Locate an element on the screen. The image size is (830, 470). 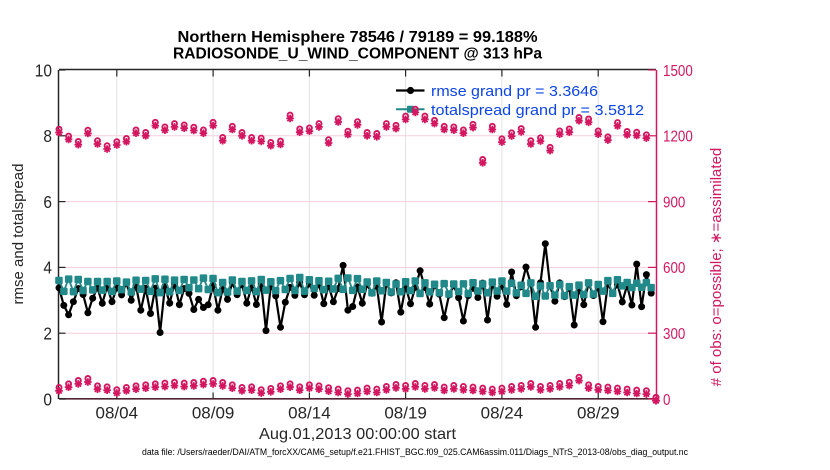
svg-text: 08/04 is located at coordinates (117, 413).